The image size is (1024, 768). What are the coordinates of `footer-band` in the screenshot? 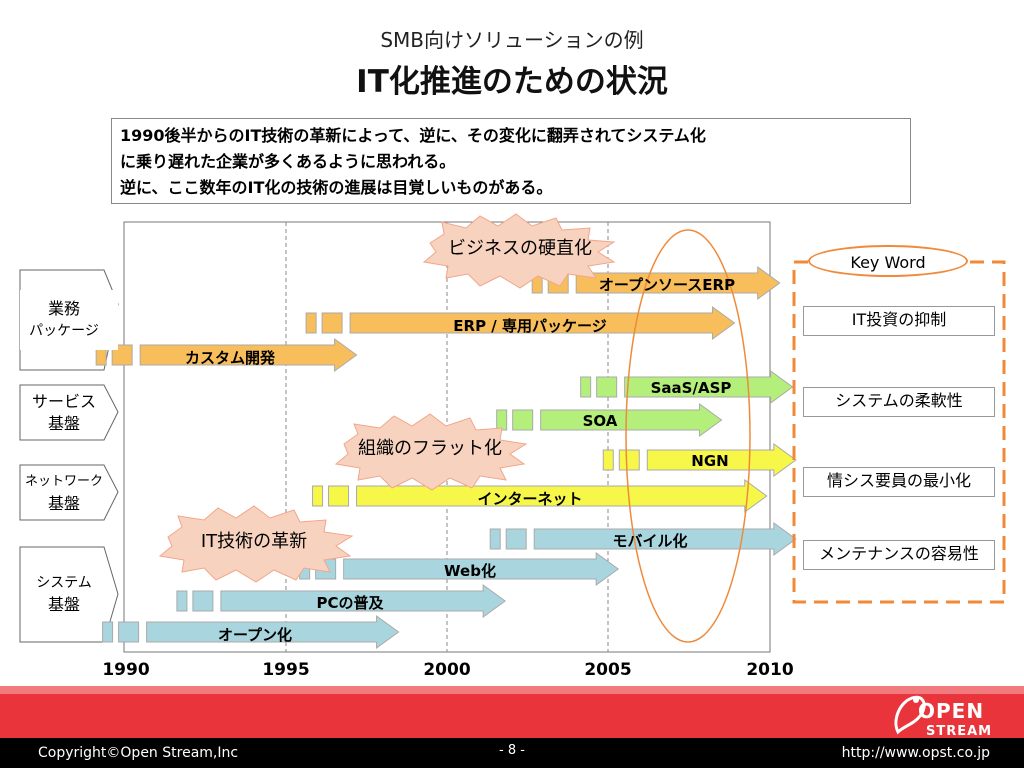 It's located at (512, 712).